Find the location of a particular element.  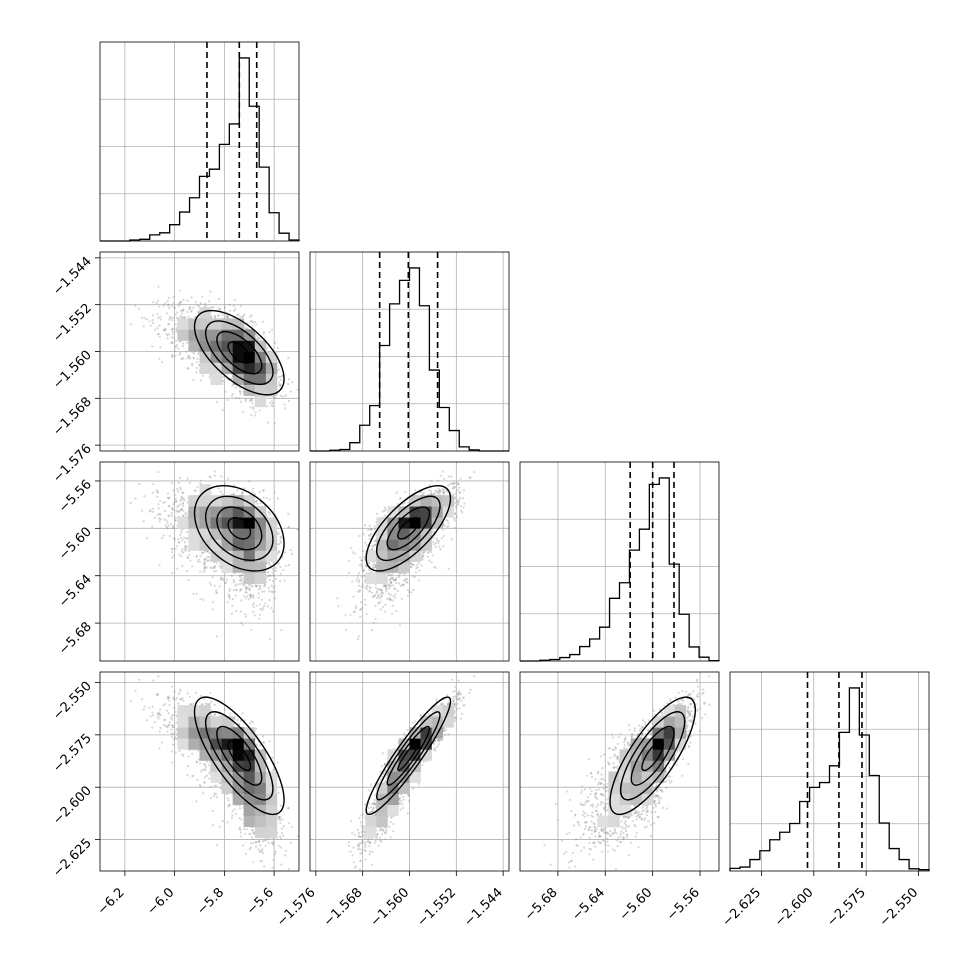

scatter-points is located at coordinates (214, 555).